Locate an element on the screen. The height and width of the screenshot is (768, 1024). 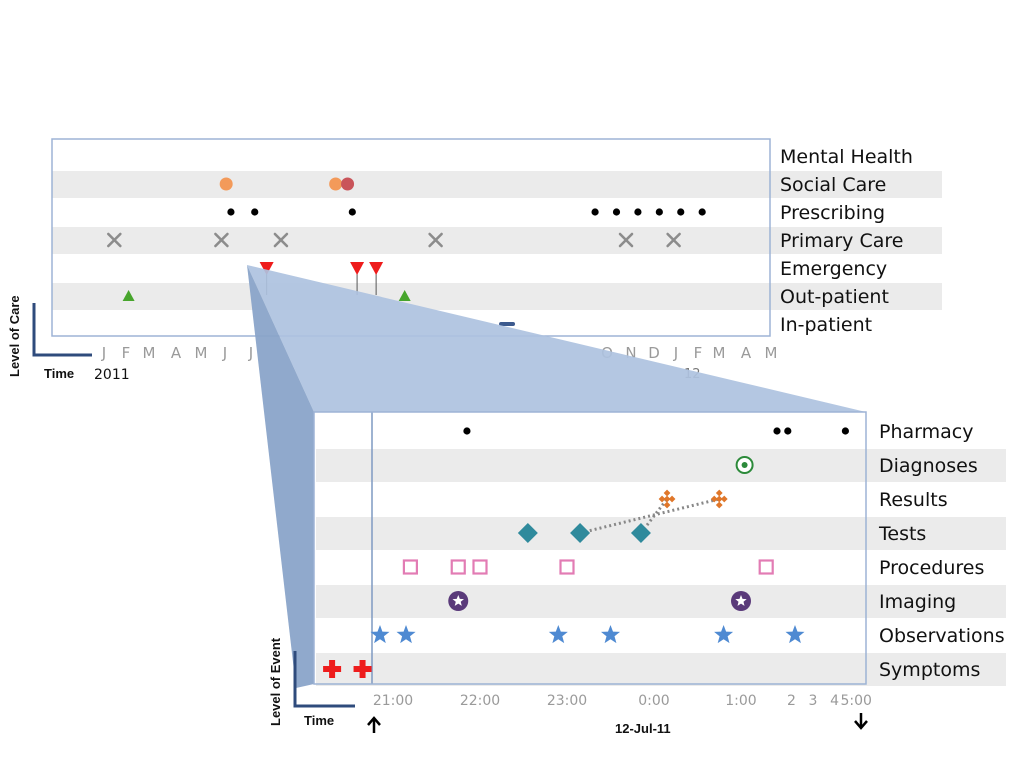
overview-month-tick: D is located at coordinates (654, 353).